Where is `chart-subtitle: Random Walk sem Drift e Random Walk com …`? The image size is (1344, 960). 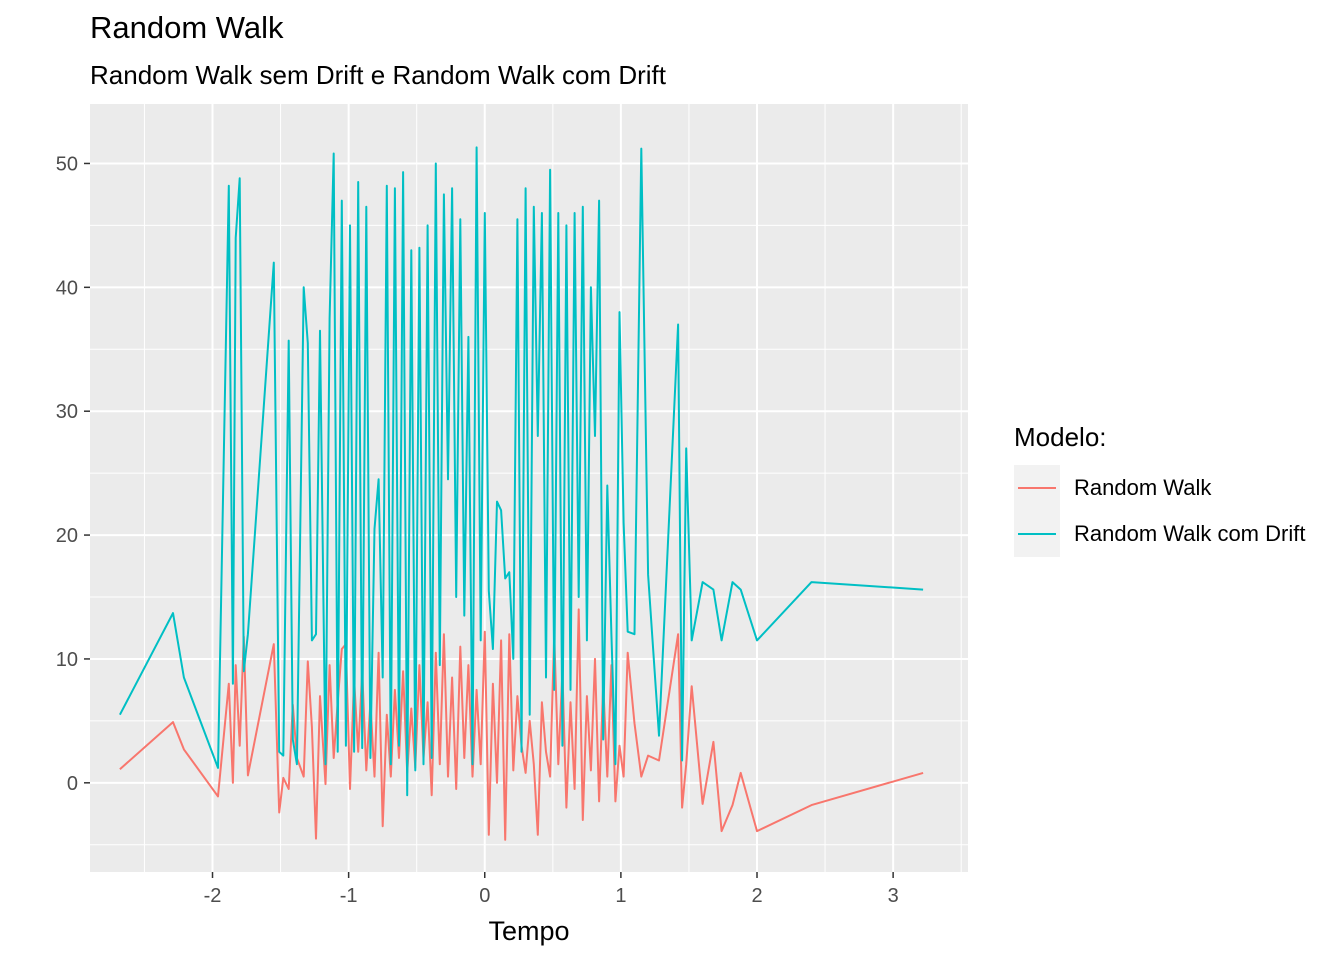
chart-subtitle: Random Walk sem Drift e Random Walk com … is located at coordinates (378, 75).